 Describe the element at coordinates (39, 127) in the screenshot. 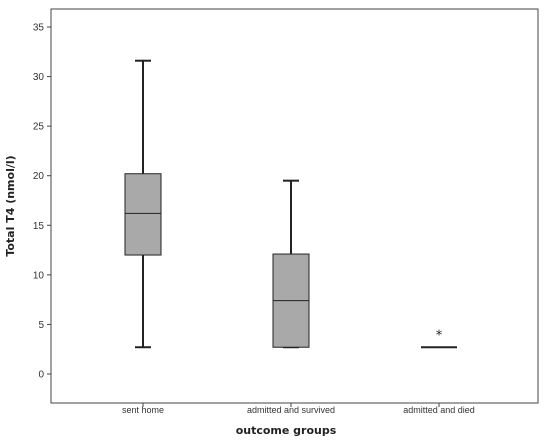

I see `y-tick-label: 25` at that location.